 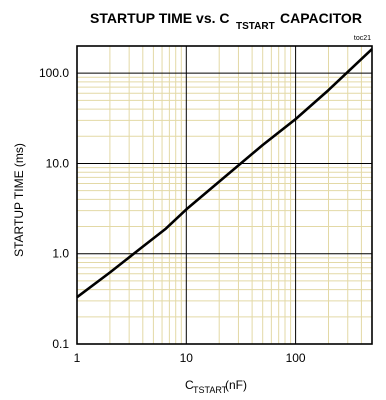 I want to click on x-axis-label-main: C, so click(x=189, y=385).